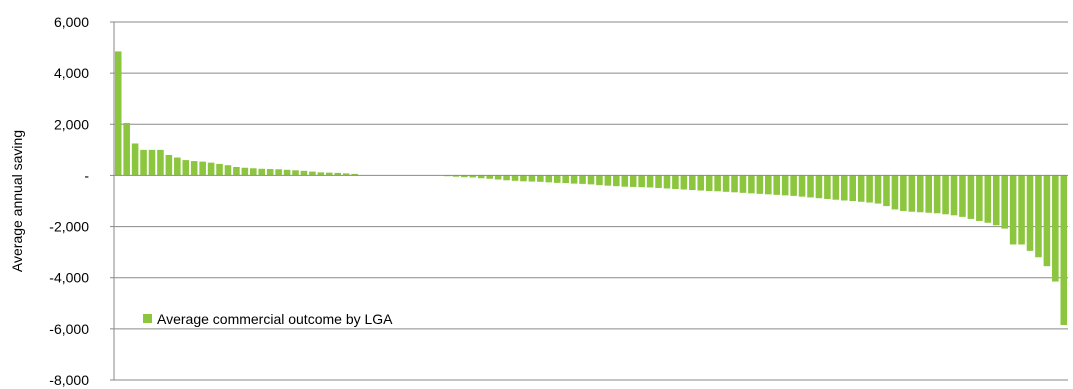 This screenshot has height=389, width=1073. What do you see at coordinates (17, 201) in the screenshot?
I see `y-axis-title: Average annual saving` at bounding box center [17, 201].